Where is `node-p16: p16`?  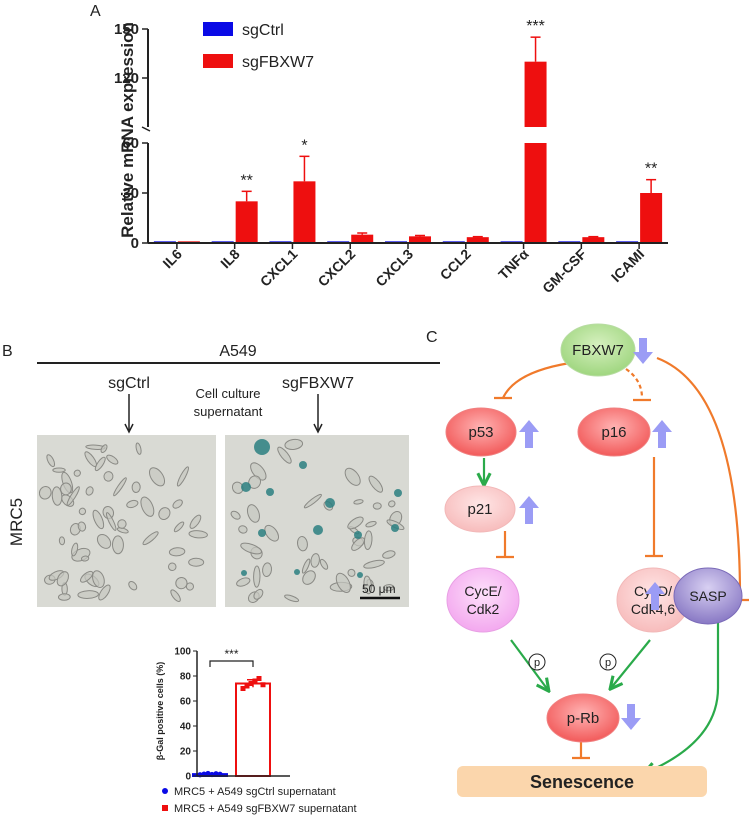 node-p16: p16 is located at coordinates (614, 432).